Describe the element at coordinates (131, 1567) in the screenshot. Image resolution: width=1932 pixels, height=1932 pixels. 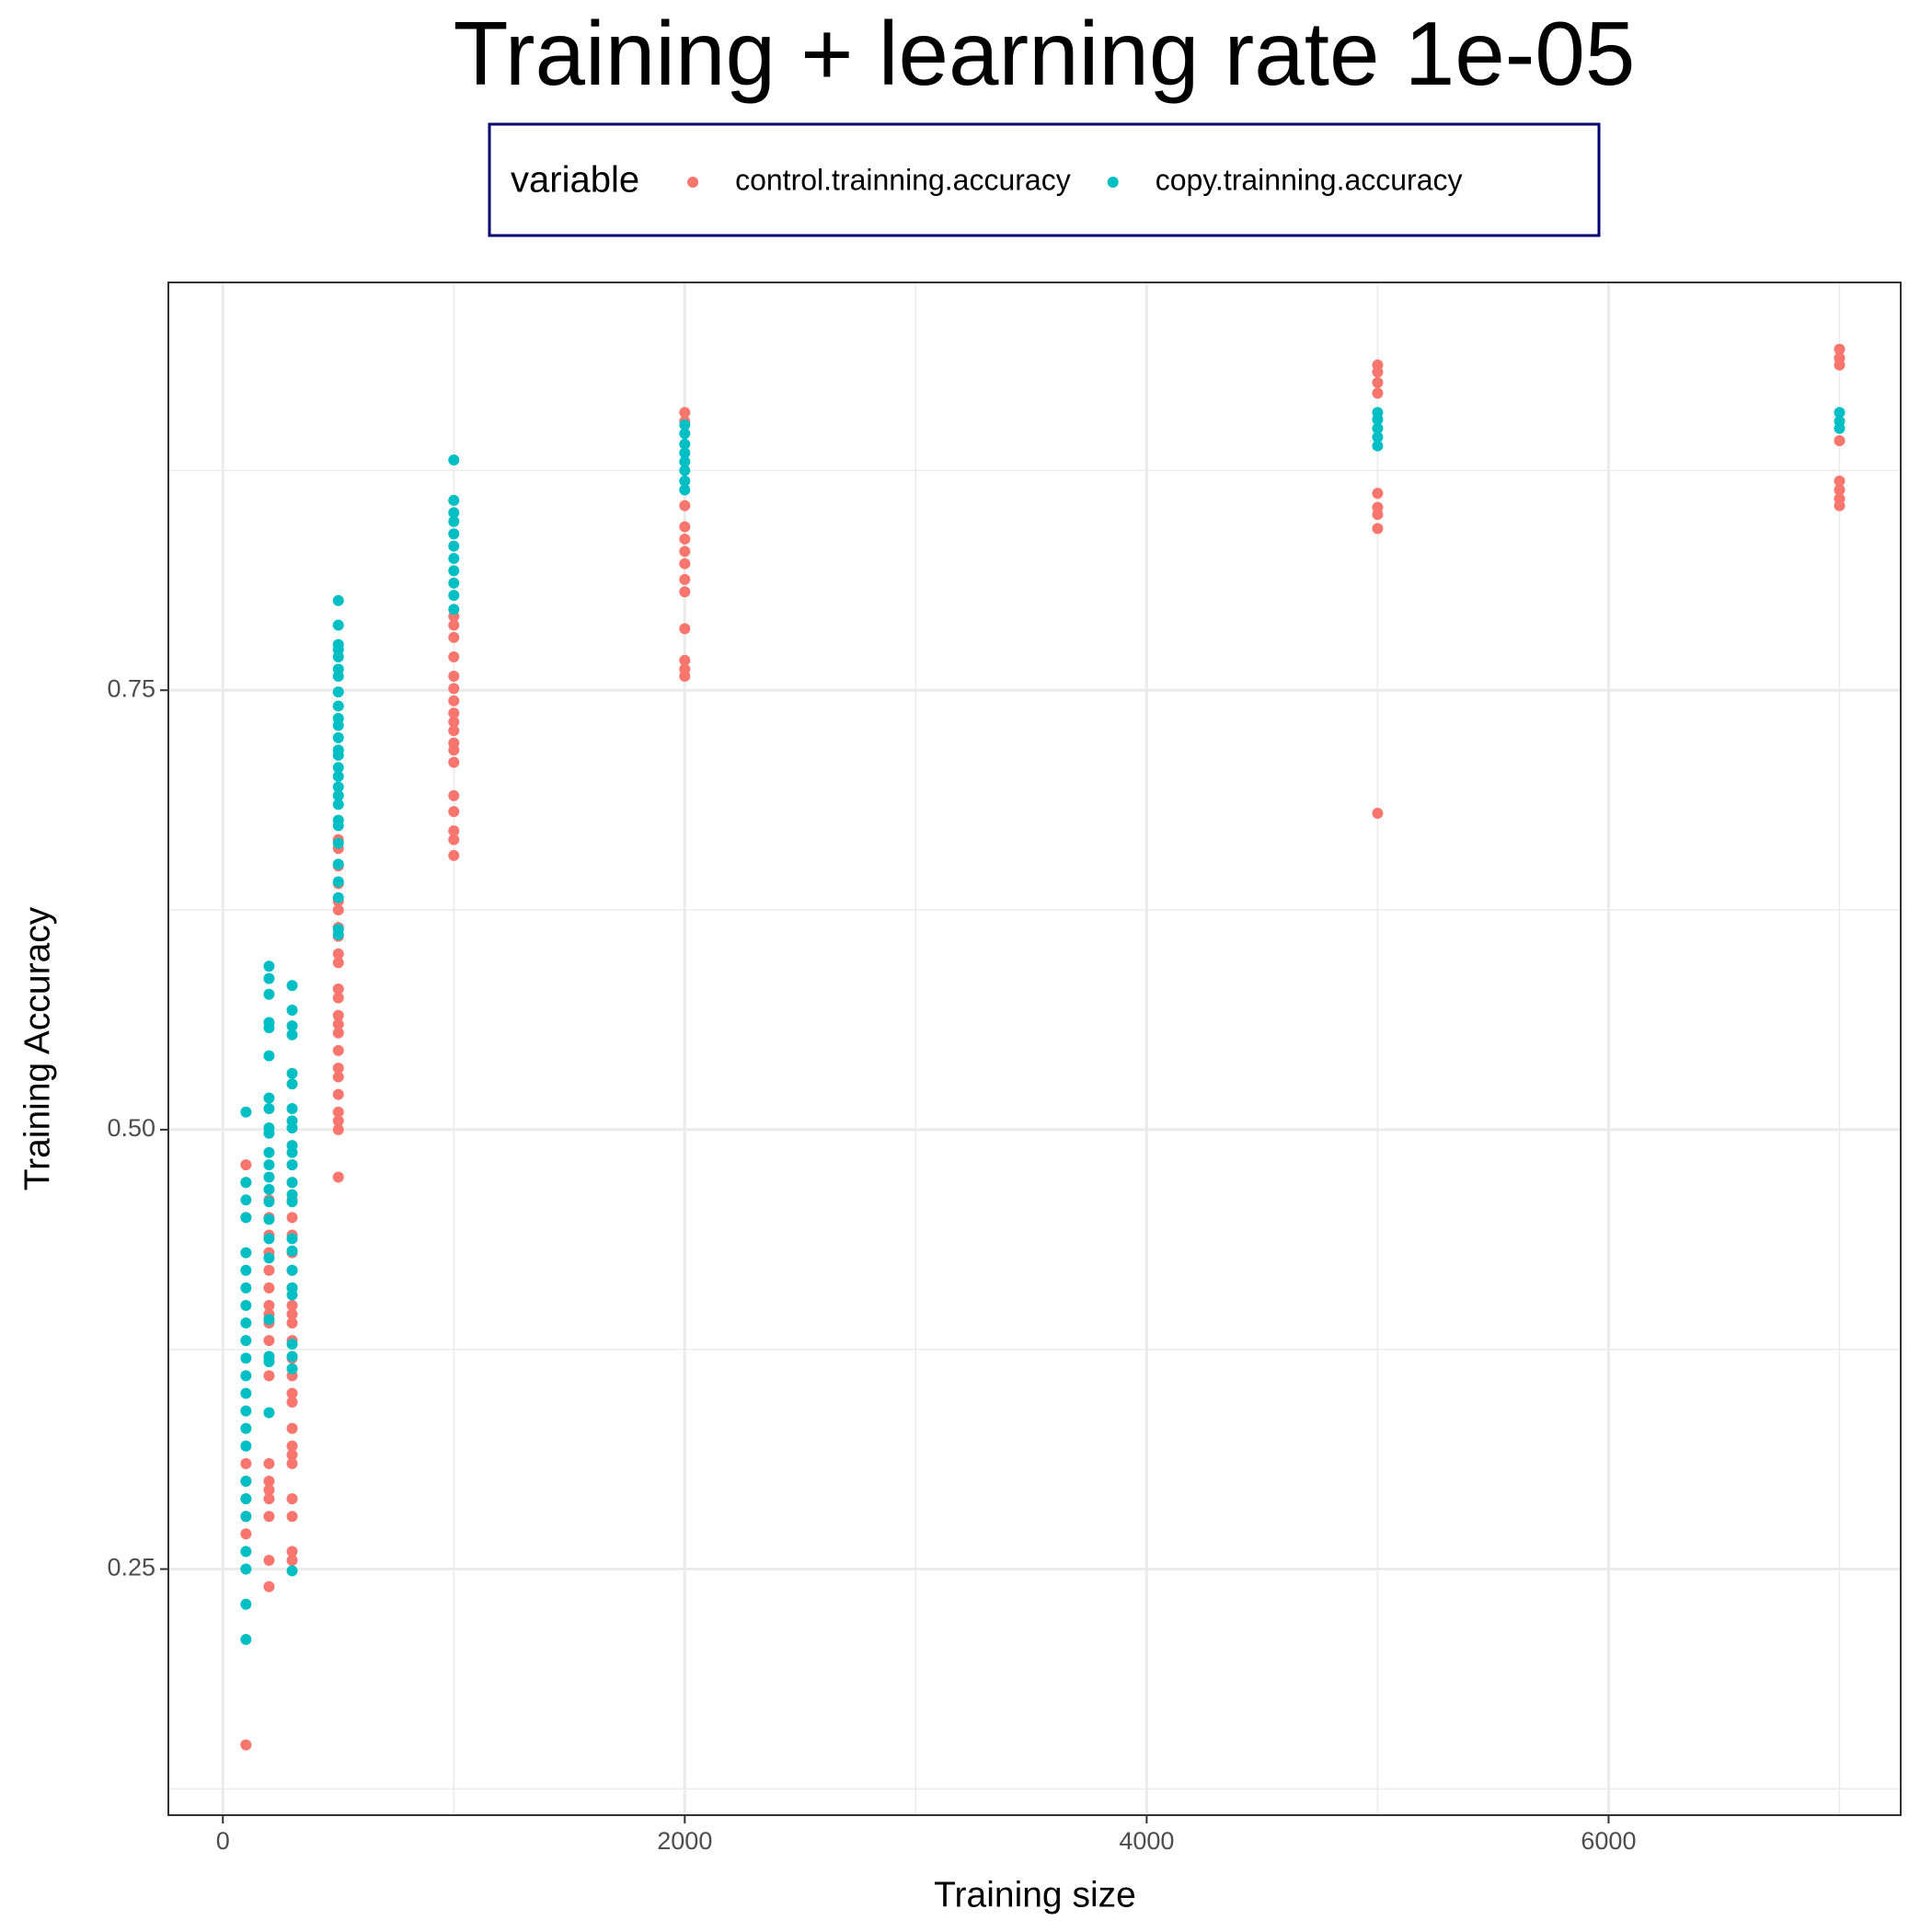
I see `y-tick-label: 0.25` at that location.